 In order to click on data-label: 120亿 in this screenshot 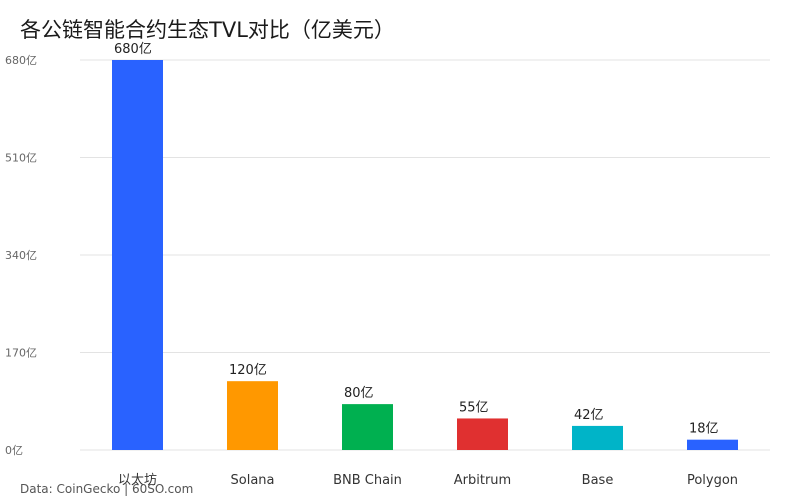, I will do `click(248, 370)`.